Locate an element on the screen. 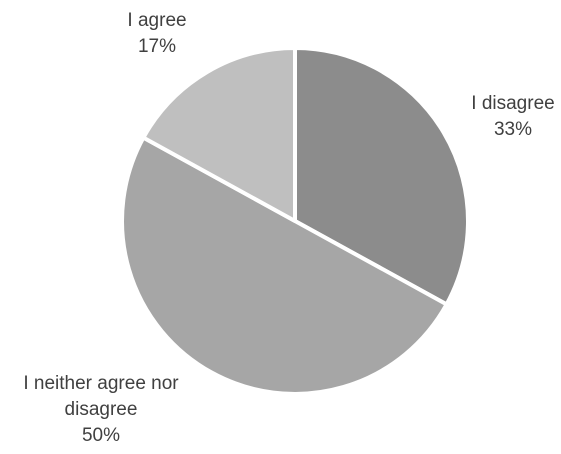  slice-category-label: I neither agree nor is located at coordinates (101, 383).